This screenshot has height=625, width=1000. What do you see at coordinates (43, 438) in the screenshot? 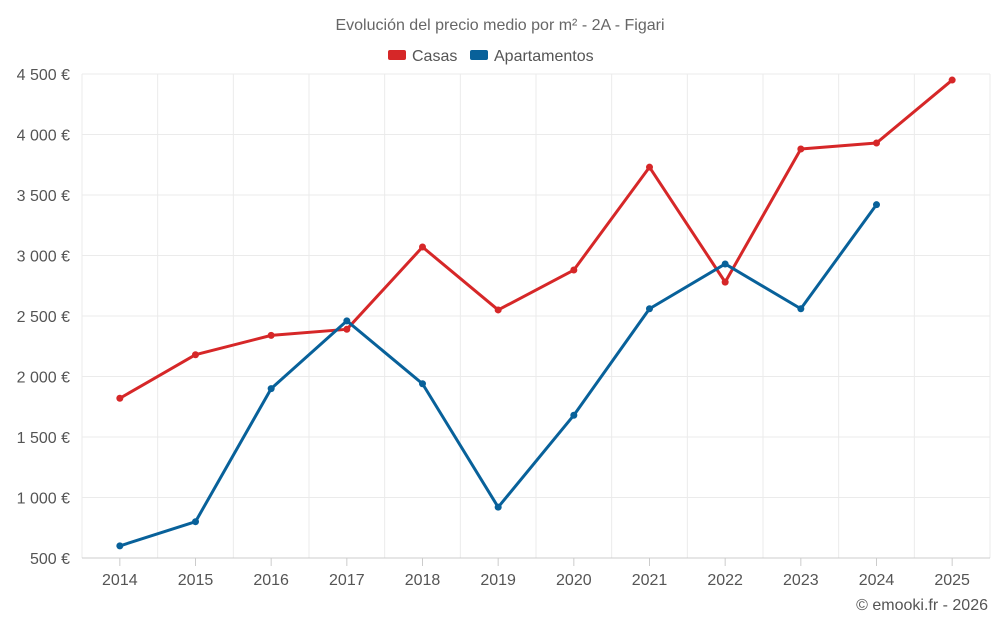
I see `y-tick-label: 1 500 €` at bounding box center [43, 438].